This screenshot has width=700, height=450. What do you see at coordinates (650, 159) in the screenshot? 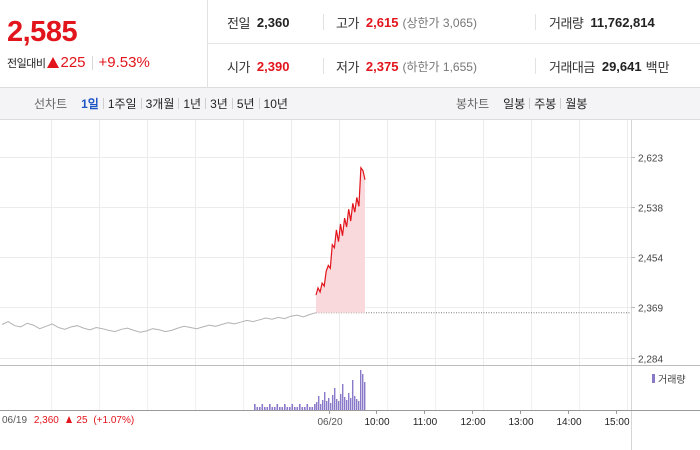
I see `y-tick-label: 2,623` at bounding box center [650, 159].